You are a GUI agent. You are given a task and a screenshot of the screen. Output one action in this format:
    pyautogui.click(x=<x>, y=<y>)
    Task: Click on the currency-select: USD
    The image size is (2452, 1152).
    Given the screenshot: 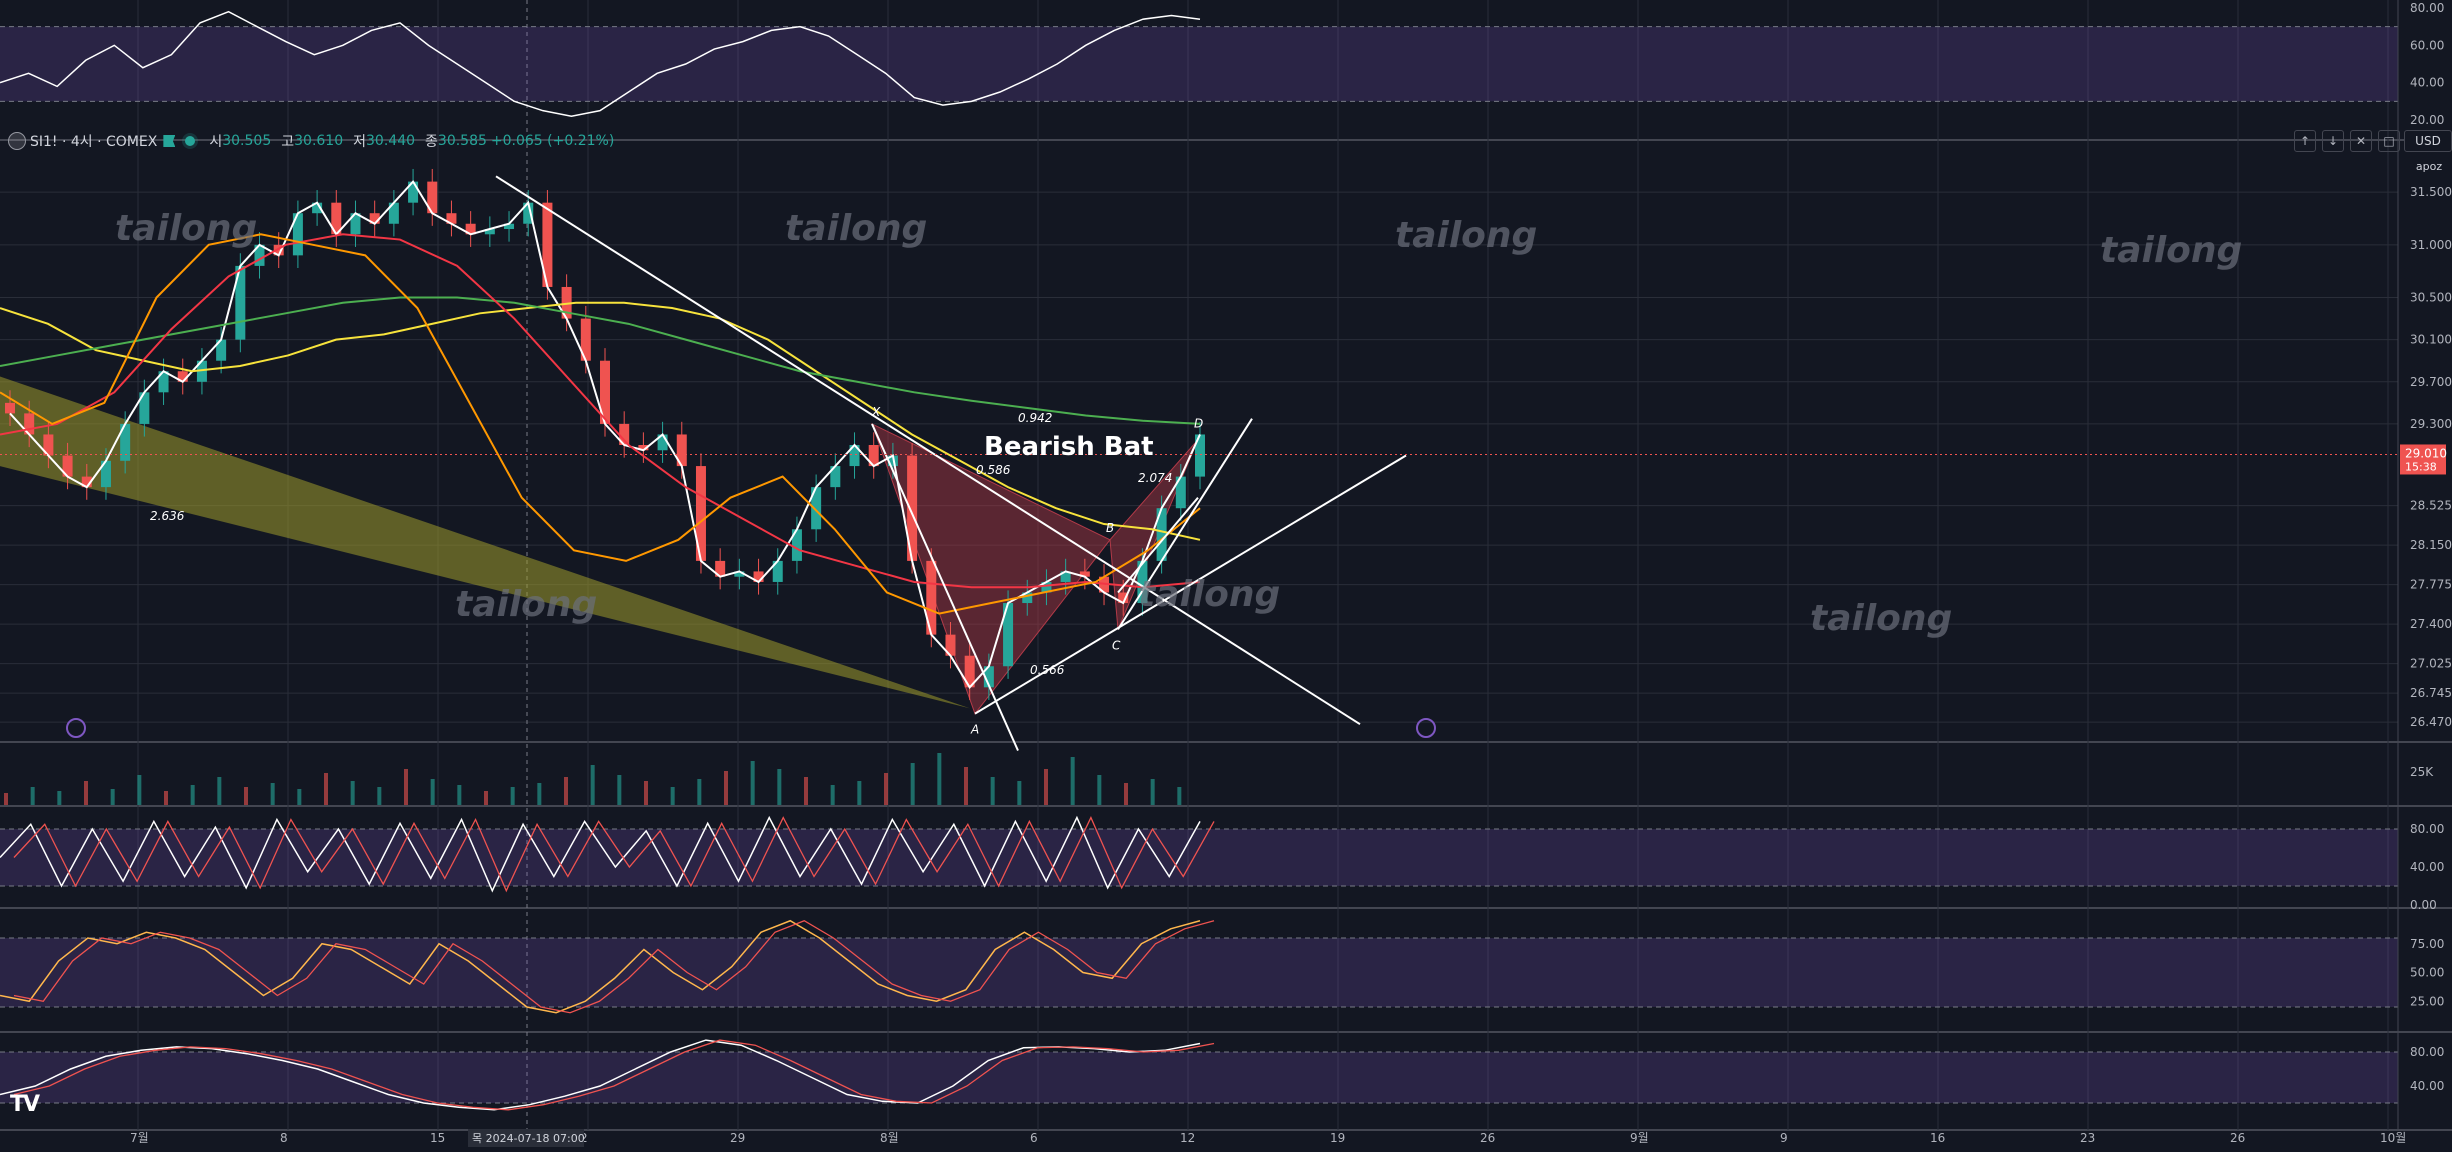 What is the action you would take?
    pyautogui.click(x=2428, y=141)
    